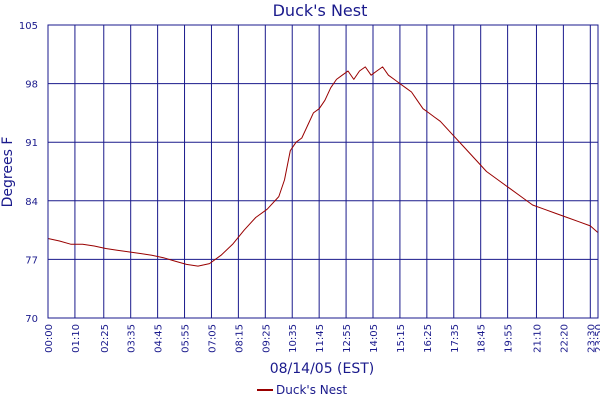 The height and width of the screenshot is (400, 600). Describe the element at coordinates (311, 390) in the screenshot. I see `legend-label: Duck's Nest` at that location.